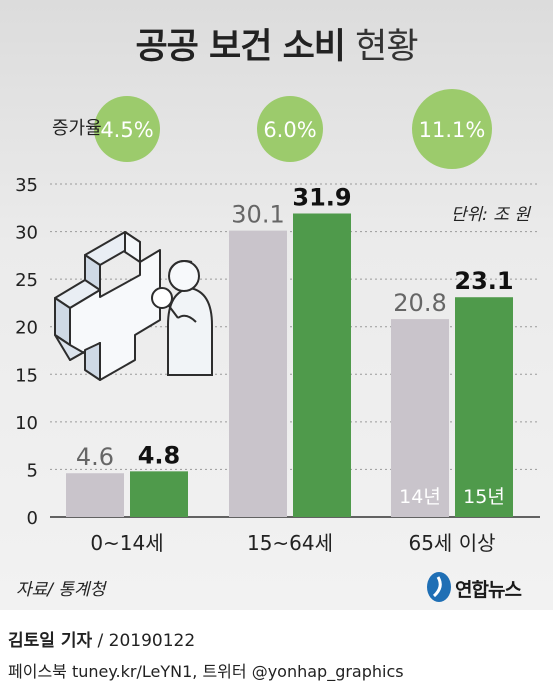 The height and width of the screenshot is (693, 553). What do you see at coordinates (483, 281) in the screenshot?
I see `data-label: 23.1` at bounding box center [483, 281].